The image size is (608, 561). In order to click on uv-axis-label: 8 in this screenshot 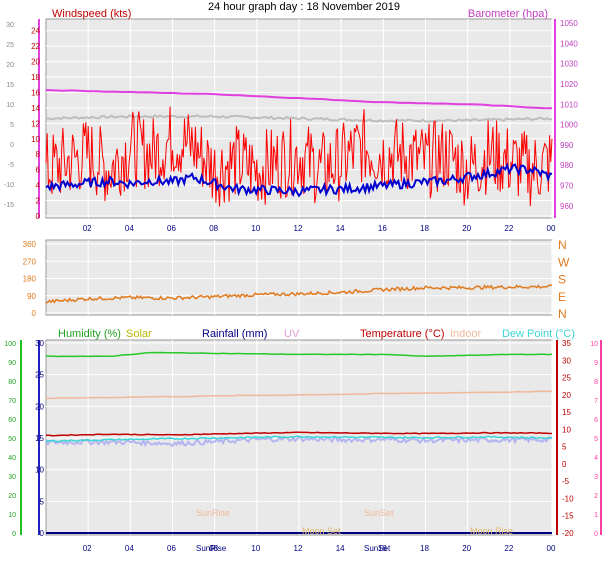, I will do `click(596, 382)`.